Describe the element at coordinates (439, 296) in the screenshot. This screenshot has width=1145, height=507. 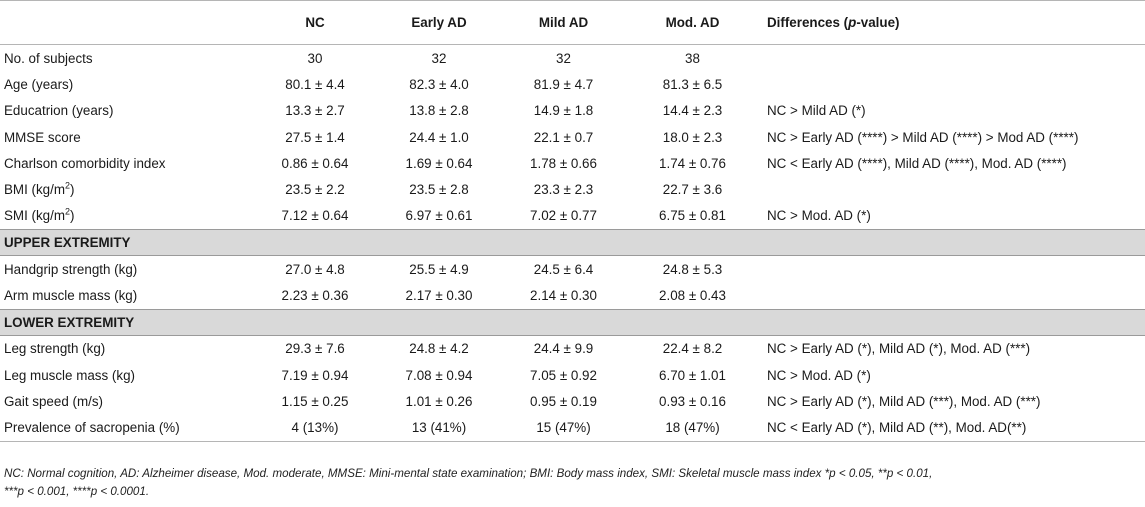
I see `cell-early-ad: 2.17 ± 0.30` at that location.